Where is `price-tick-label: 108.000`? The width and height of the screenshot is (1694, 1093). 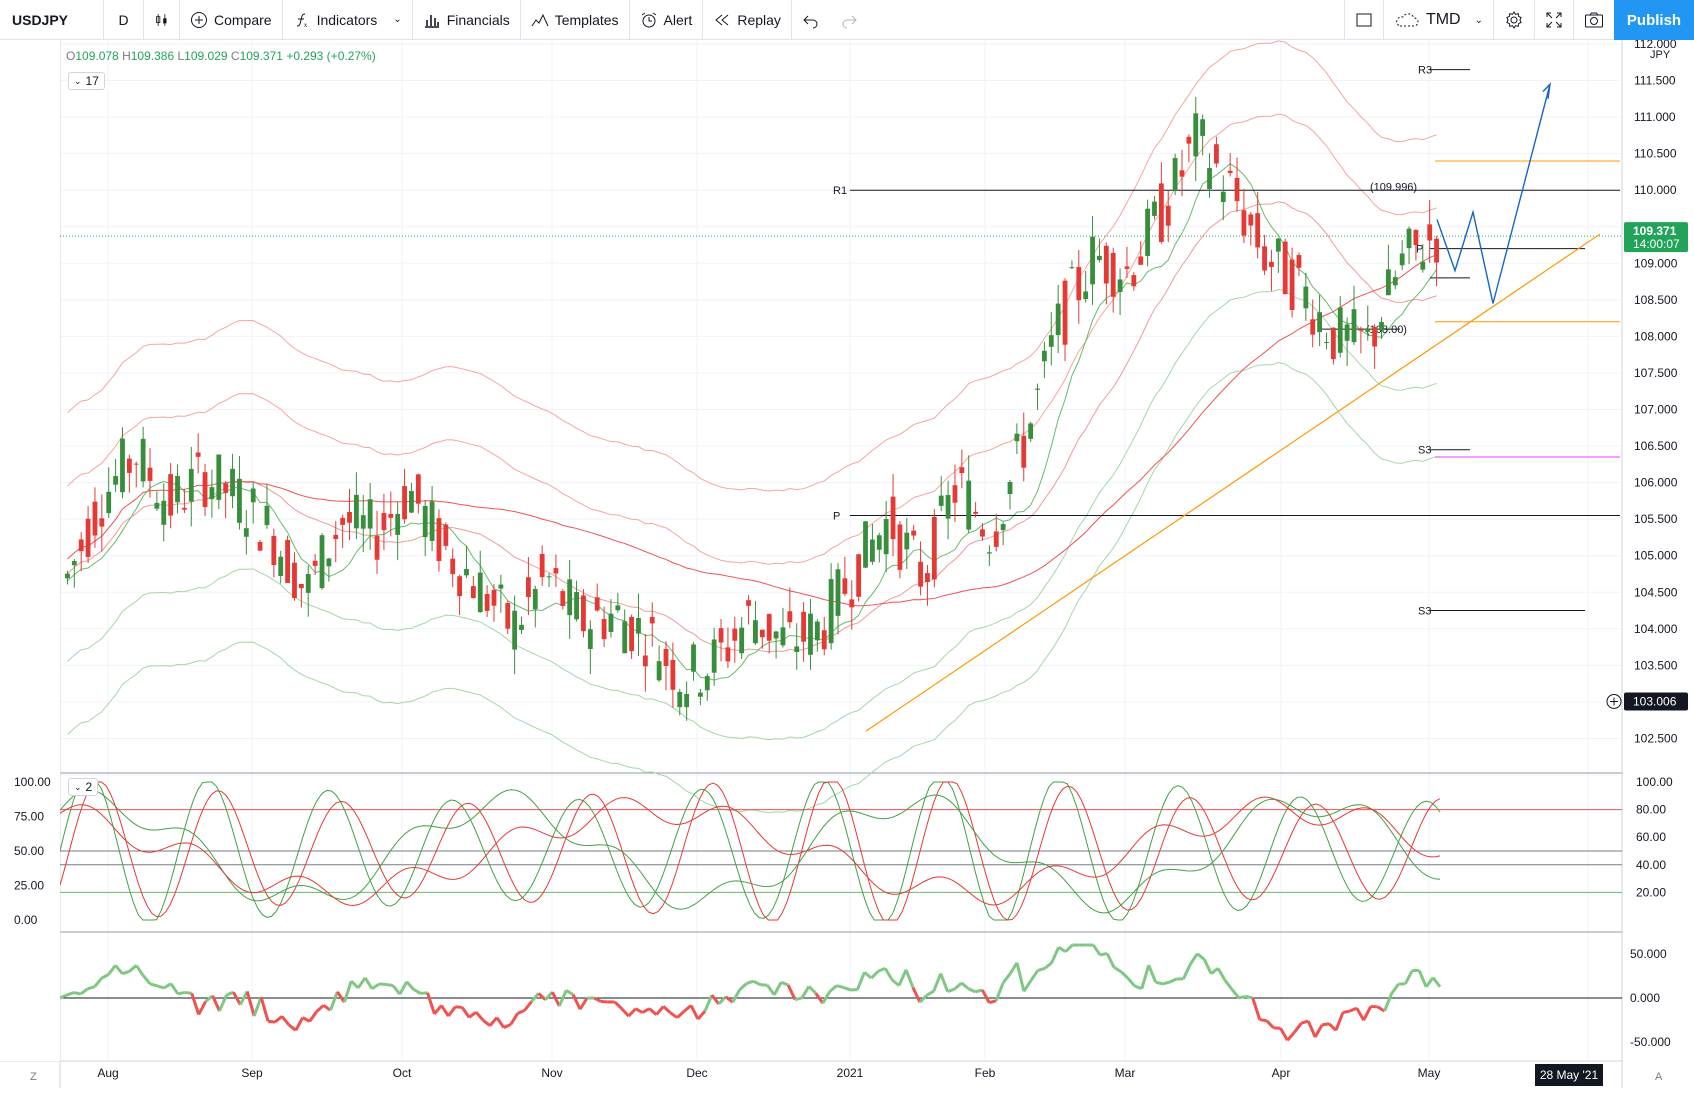 price-tick-label: 108.000 is located at coordinates (1656, 336).